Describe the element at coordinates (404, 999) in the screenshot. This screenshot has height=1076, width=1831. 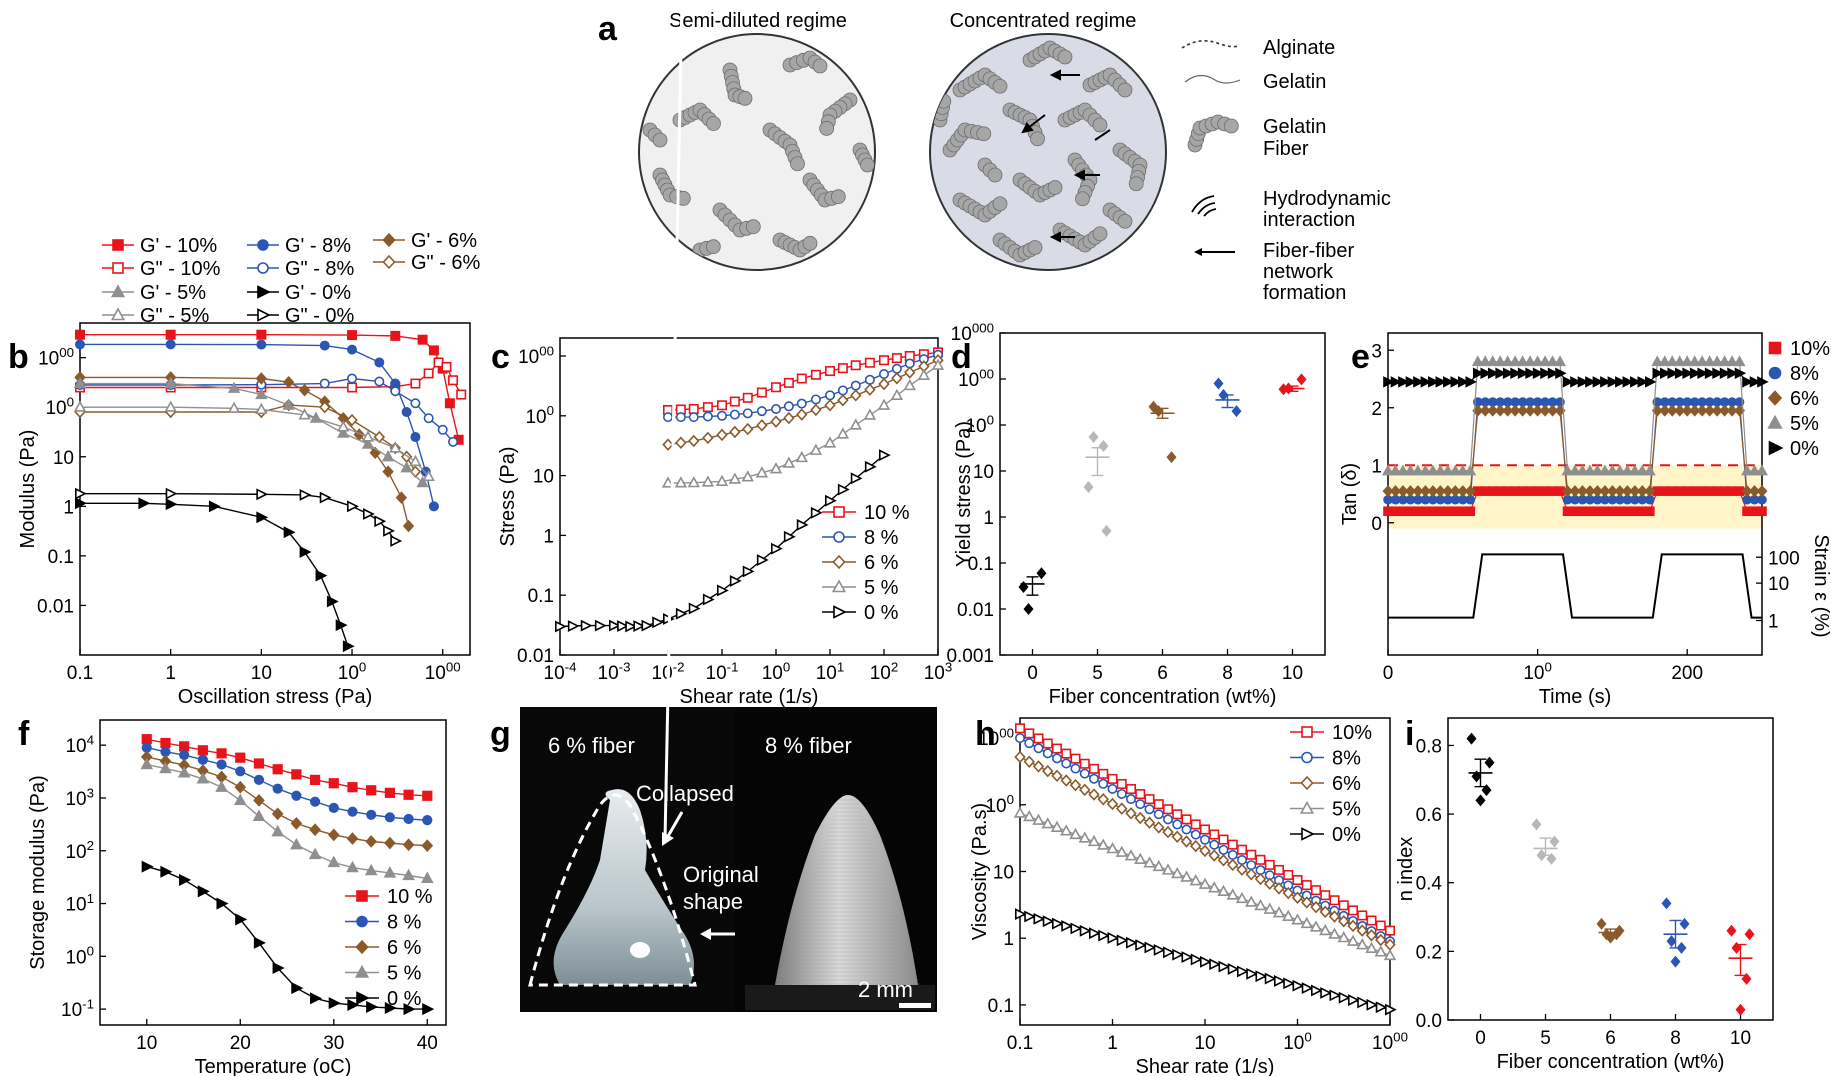
I see `legend-label: 0 %` at that location.